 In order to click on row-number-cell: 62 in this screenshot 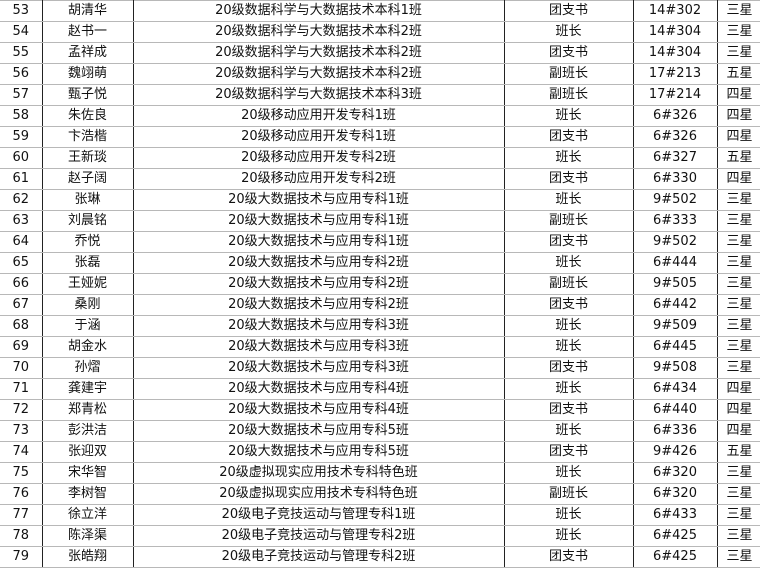, I will do `click(21, 200)`.